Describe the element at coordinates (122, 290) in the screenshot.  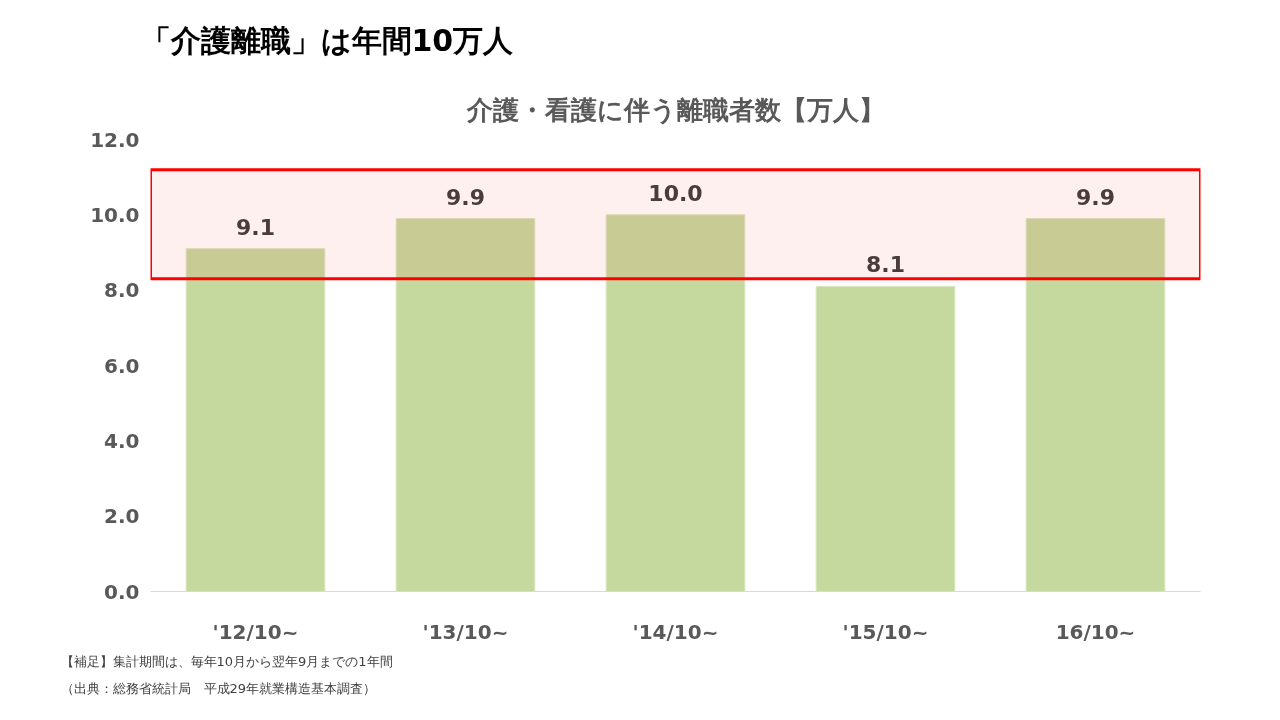
I see `y-tick-label: 8.0` at that location.